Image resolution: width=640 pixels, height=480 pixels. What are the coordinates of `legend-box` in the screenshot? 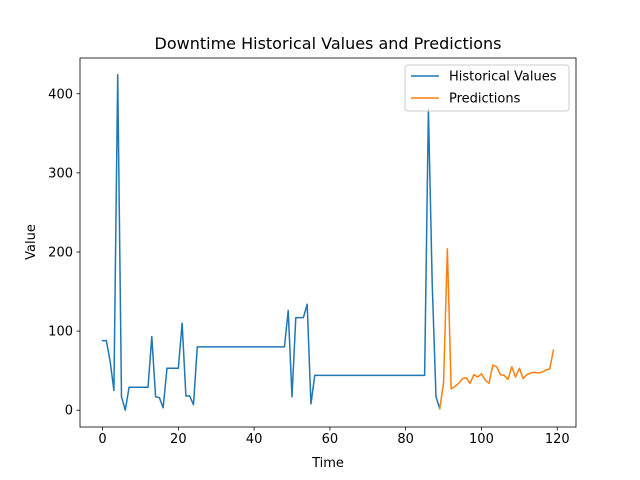 It's located at (487, 88).